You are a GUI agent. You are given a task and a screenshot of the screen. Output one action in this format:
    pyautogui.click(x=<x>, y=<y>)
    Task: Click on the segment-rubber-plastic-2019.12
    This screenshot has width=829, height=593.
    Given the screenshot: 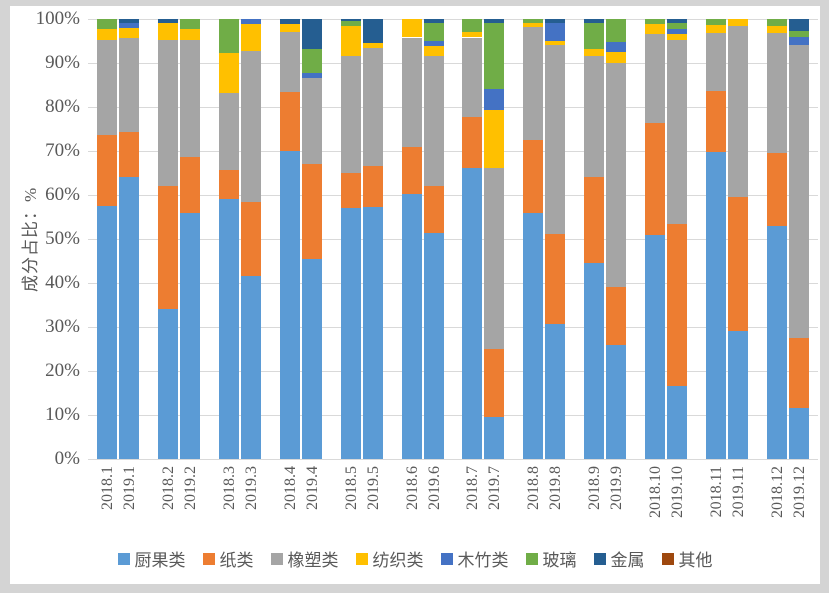 What is the action you would take?
    pyautogui.click(x=799, y=191)
    